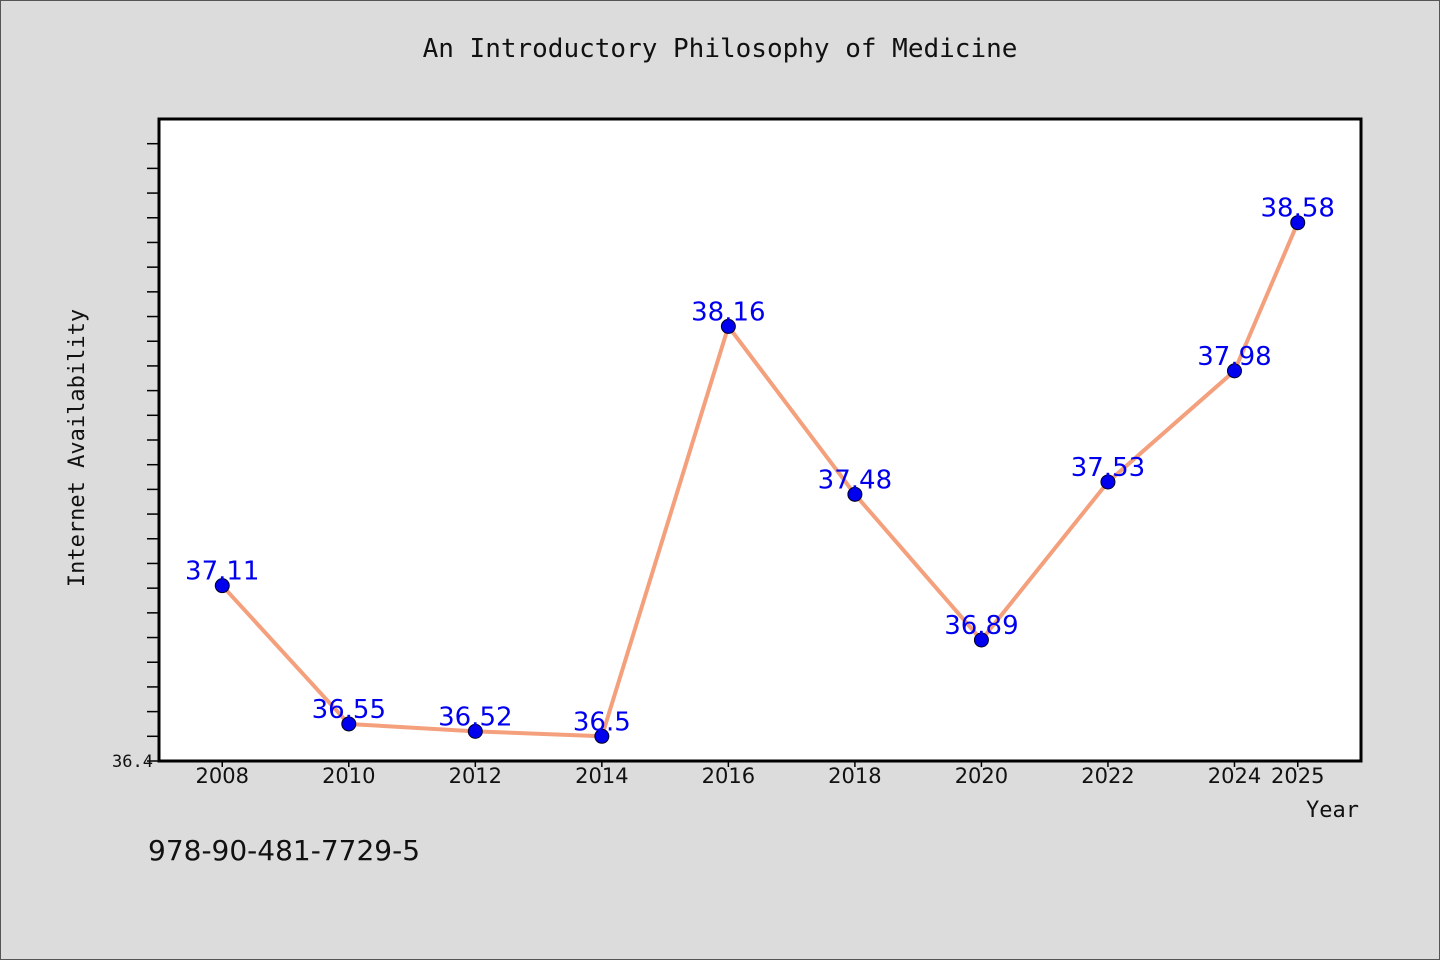  Describe the element at coordinates (348, 776) in the screenshot. I see `x-tick-label: 2010` at that location.